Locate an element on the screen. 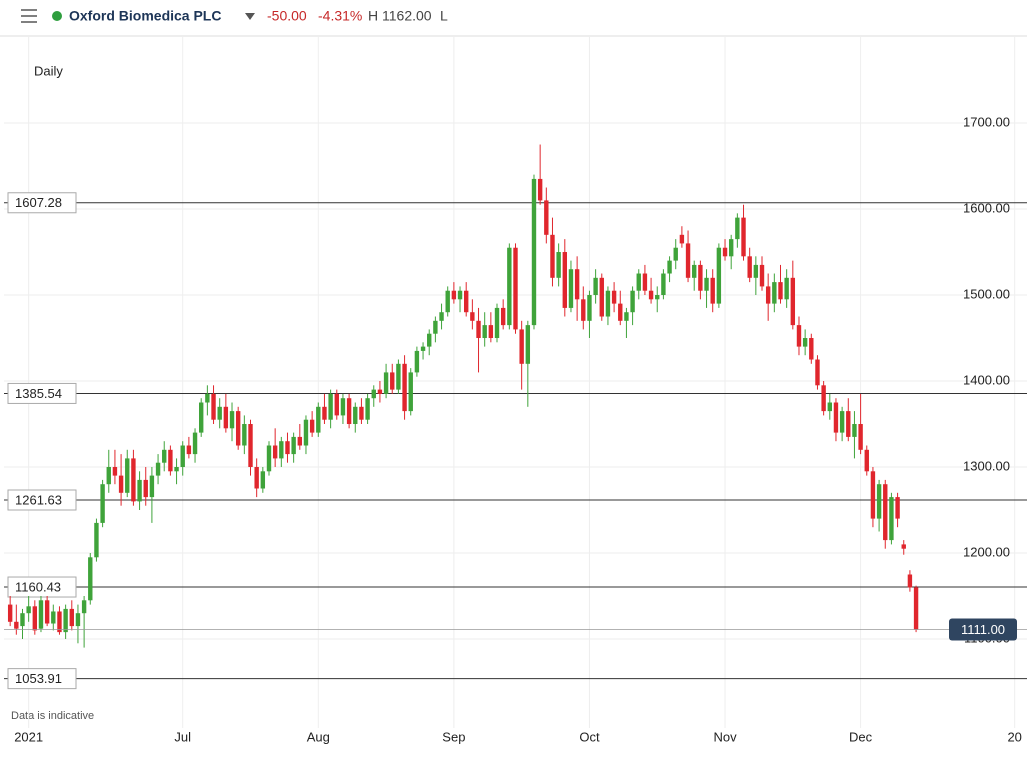 This screenshot has height=758, width=1027. x-tick-label: 2021 is located at coordinates (28, 736).